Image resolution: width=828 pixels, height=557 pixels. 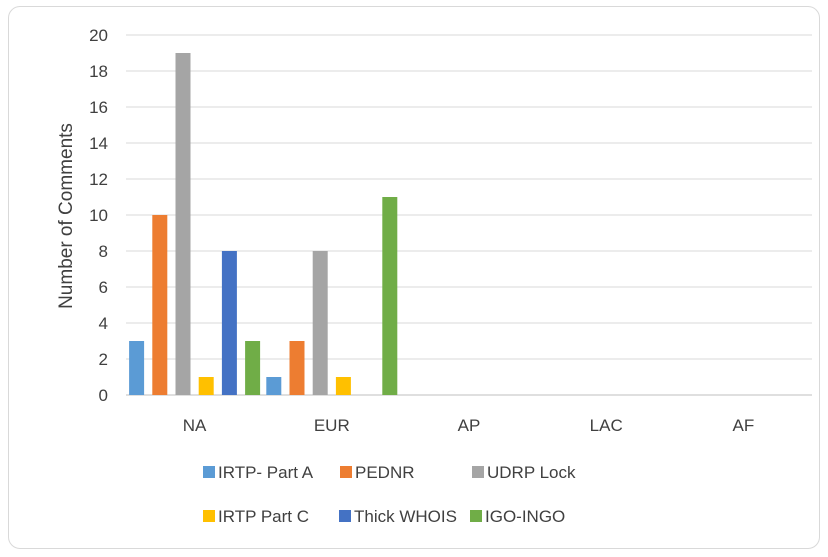 What do you see at coordinates (263, 516) in the screenshot?
I see `legend-label: IRTP Part C` at bounding box center [263, 516].